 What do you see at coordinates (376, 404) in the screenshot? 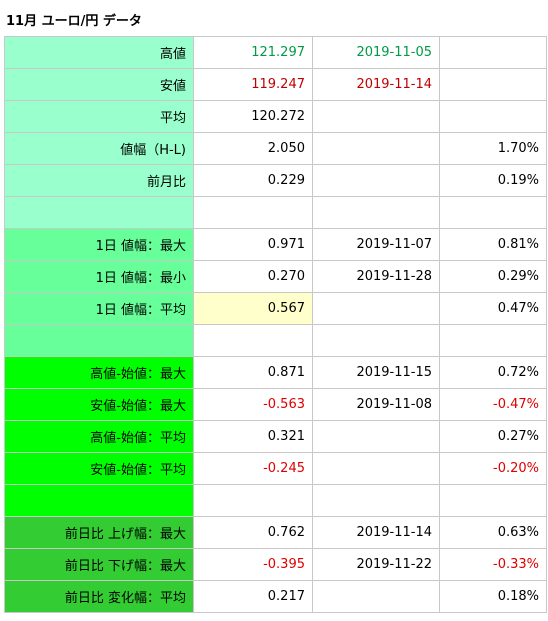
I see `date-cell: 2019-11-08` at bounding box center [376, 404].